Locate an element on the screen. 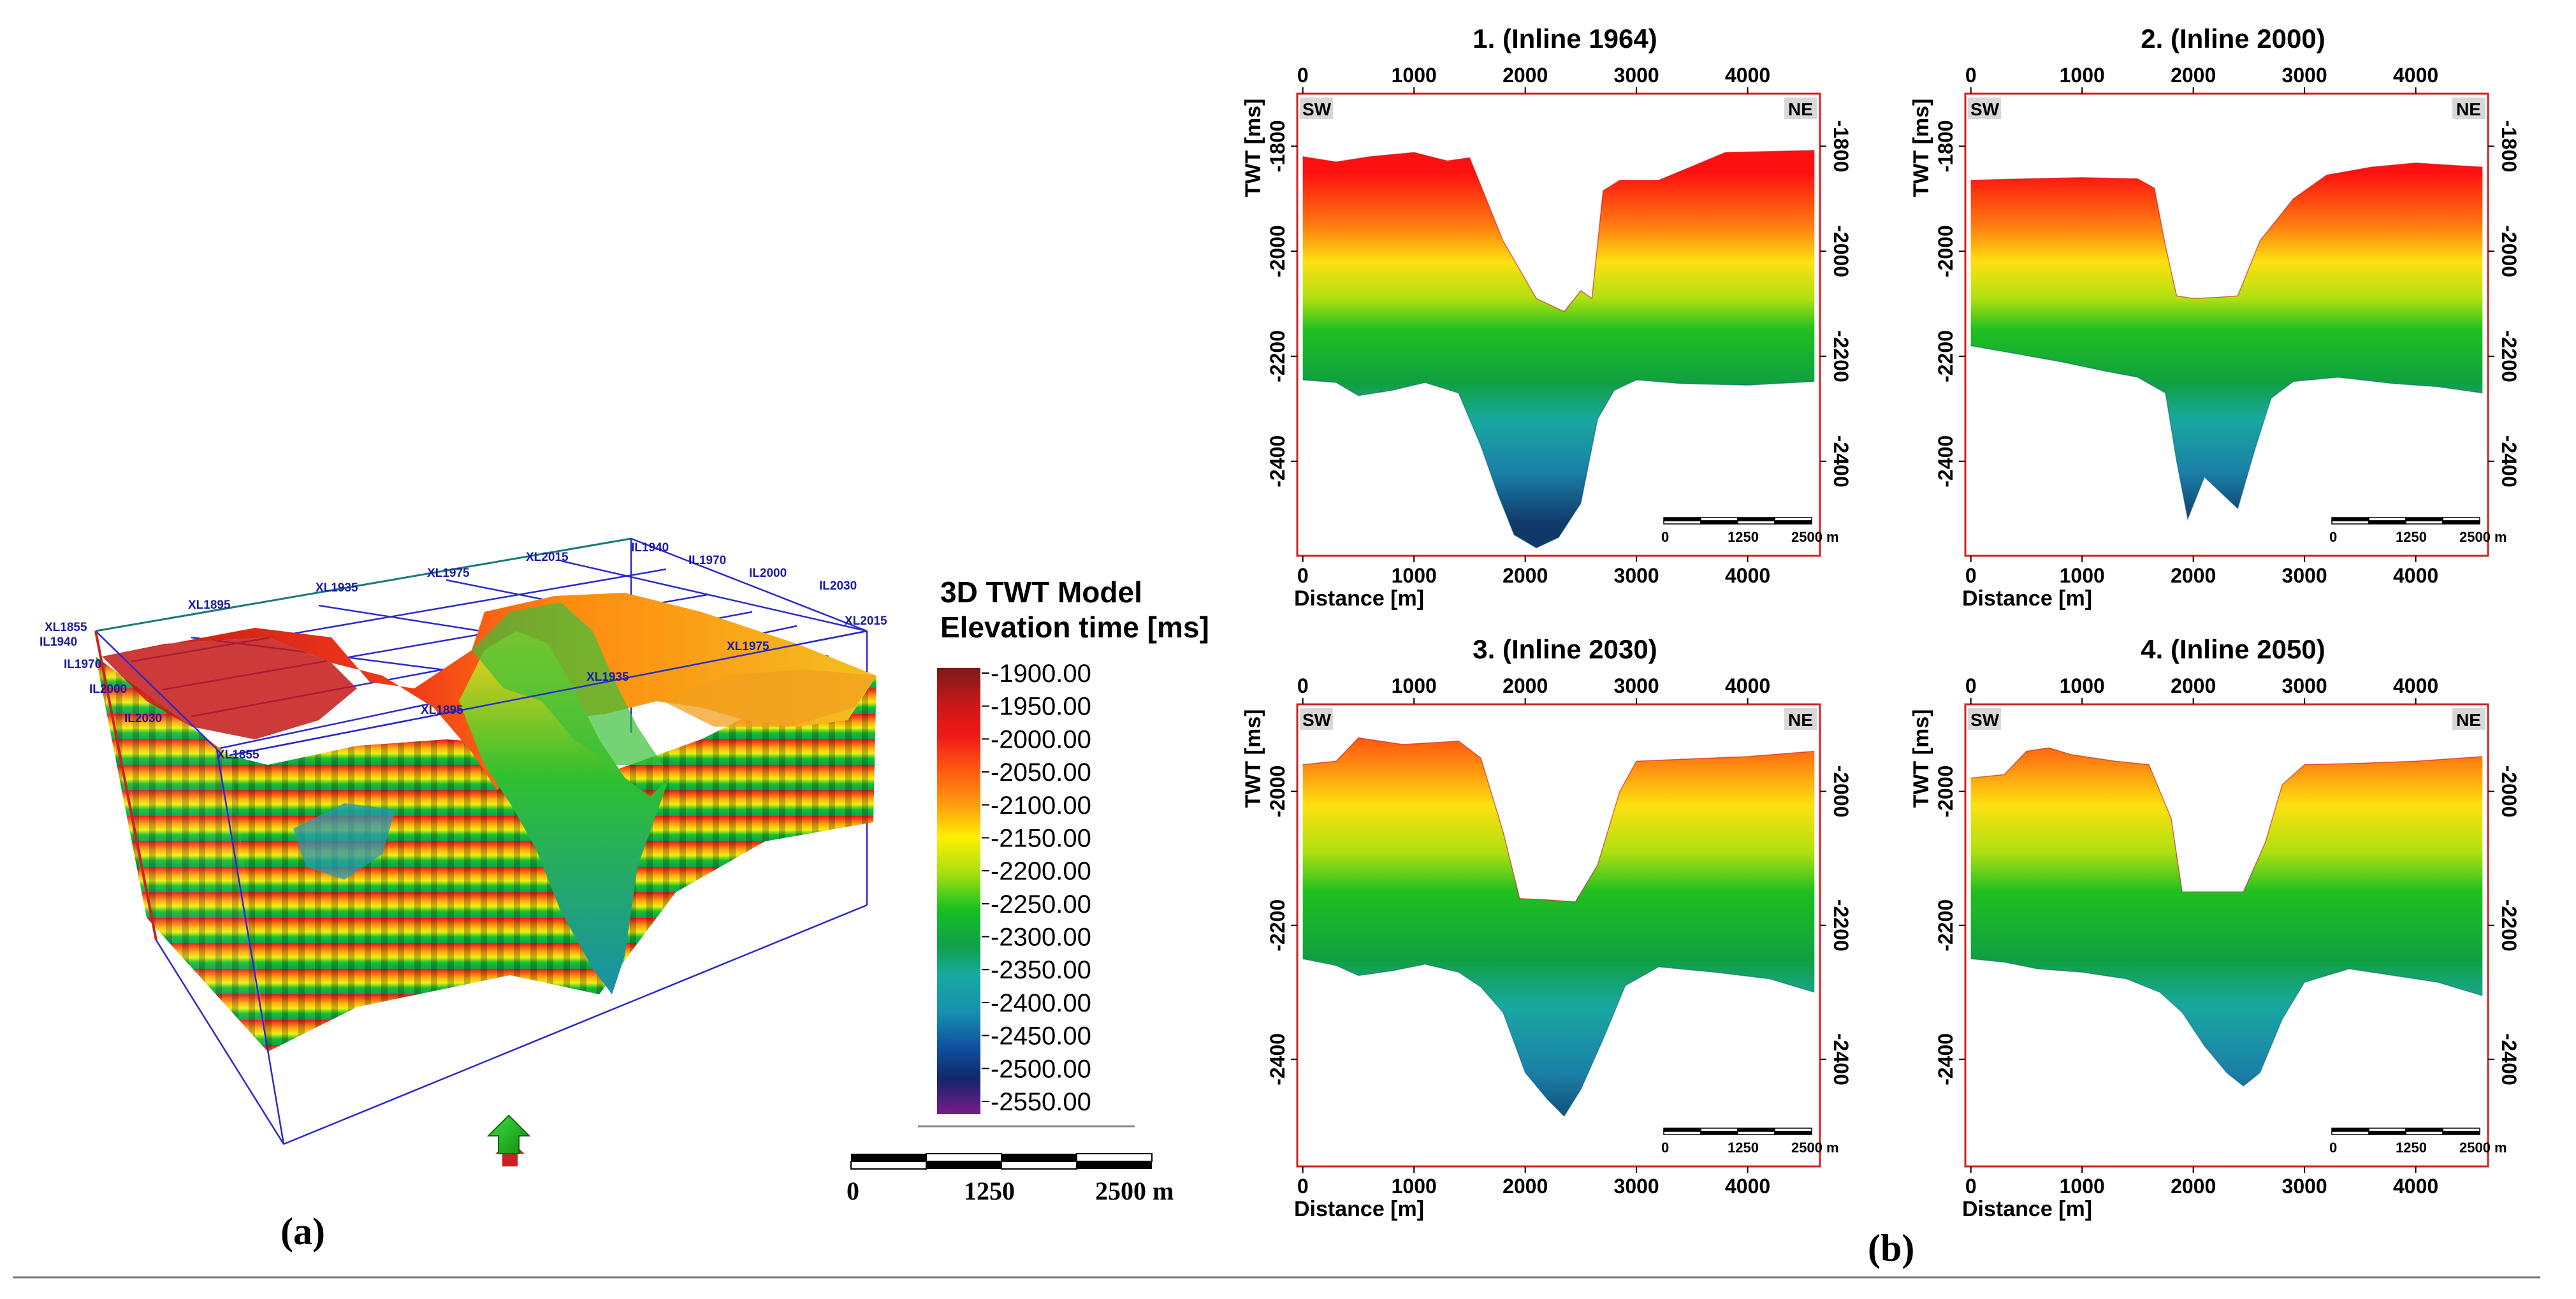 The width and height of the screenshot is (2576, 1299). legend-stop-label: -2500.00 is located at coordinates (1041, 1069).